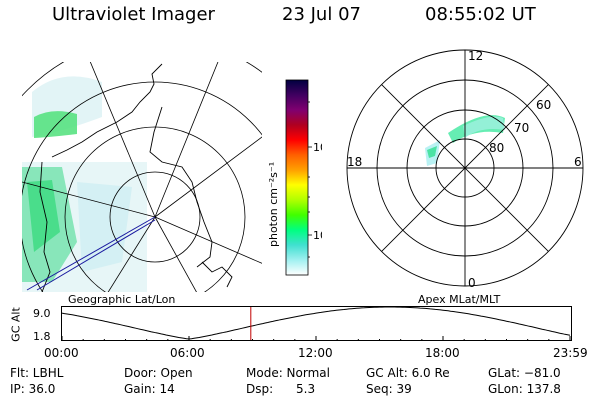 This screenshot has height=400, width=600. I want to click on ground-track, so click(91, 253).